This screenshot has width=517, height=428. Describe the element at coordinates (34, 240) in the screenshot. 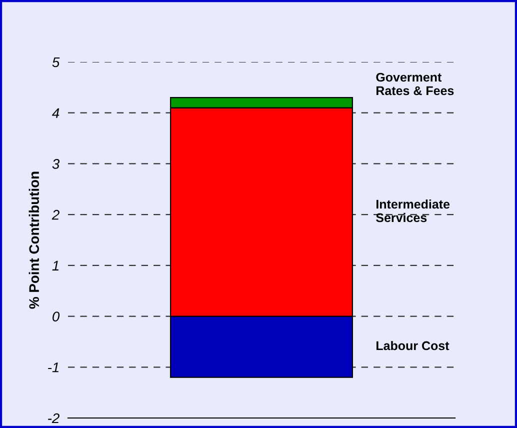

I see `y-axis-title: % Point Contribution` at that location.